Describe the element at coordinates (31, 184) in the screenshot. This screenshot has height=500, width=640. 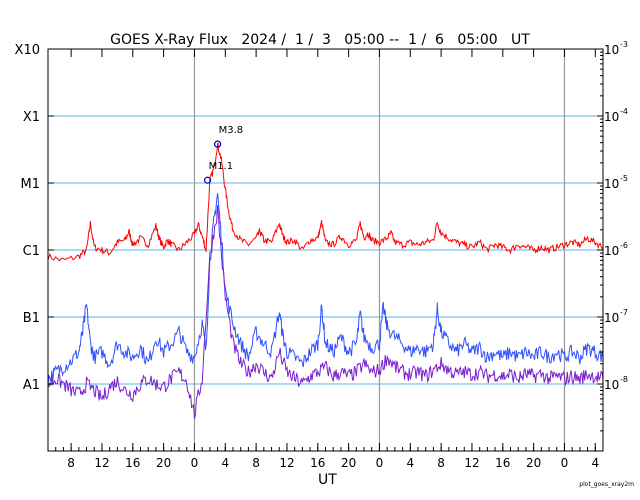
I see `y-tick-label-left: M1` at that location.